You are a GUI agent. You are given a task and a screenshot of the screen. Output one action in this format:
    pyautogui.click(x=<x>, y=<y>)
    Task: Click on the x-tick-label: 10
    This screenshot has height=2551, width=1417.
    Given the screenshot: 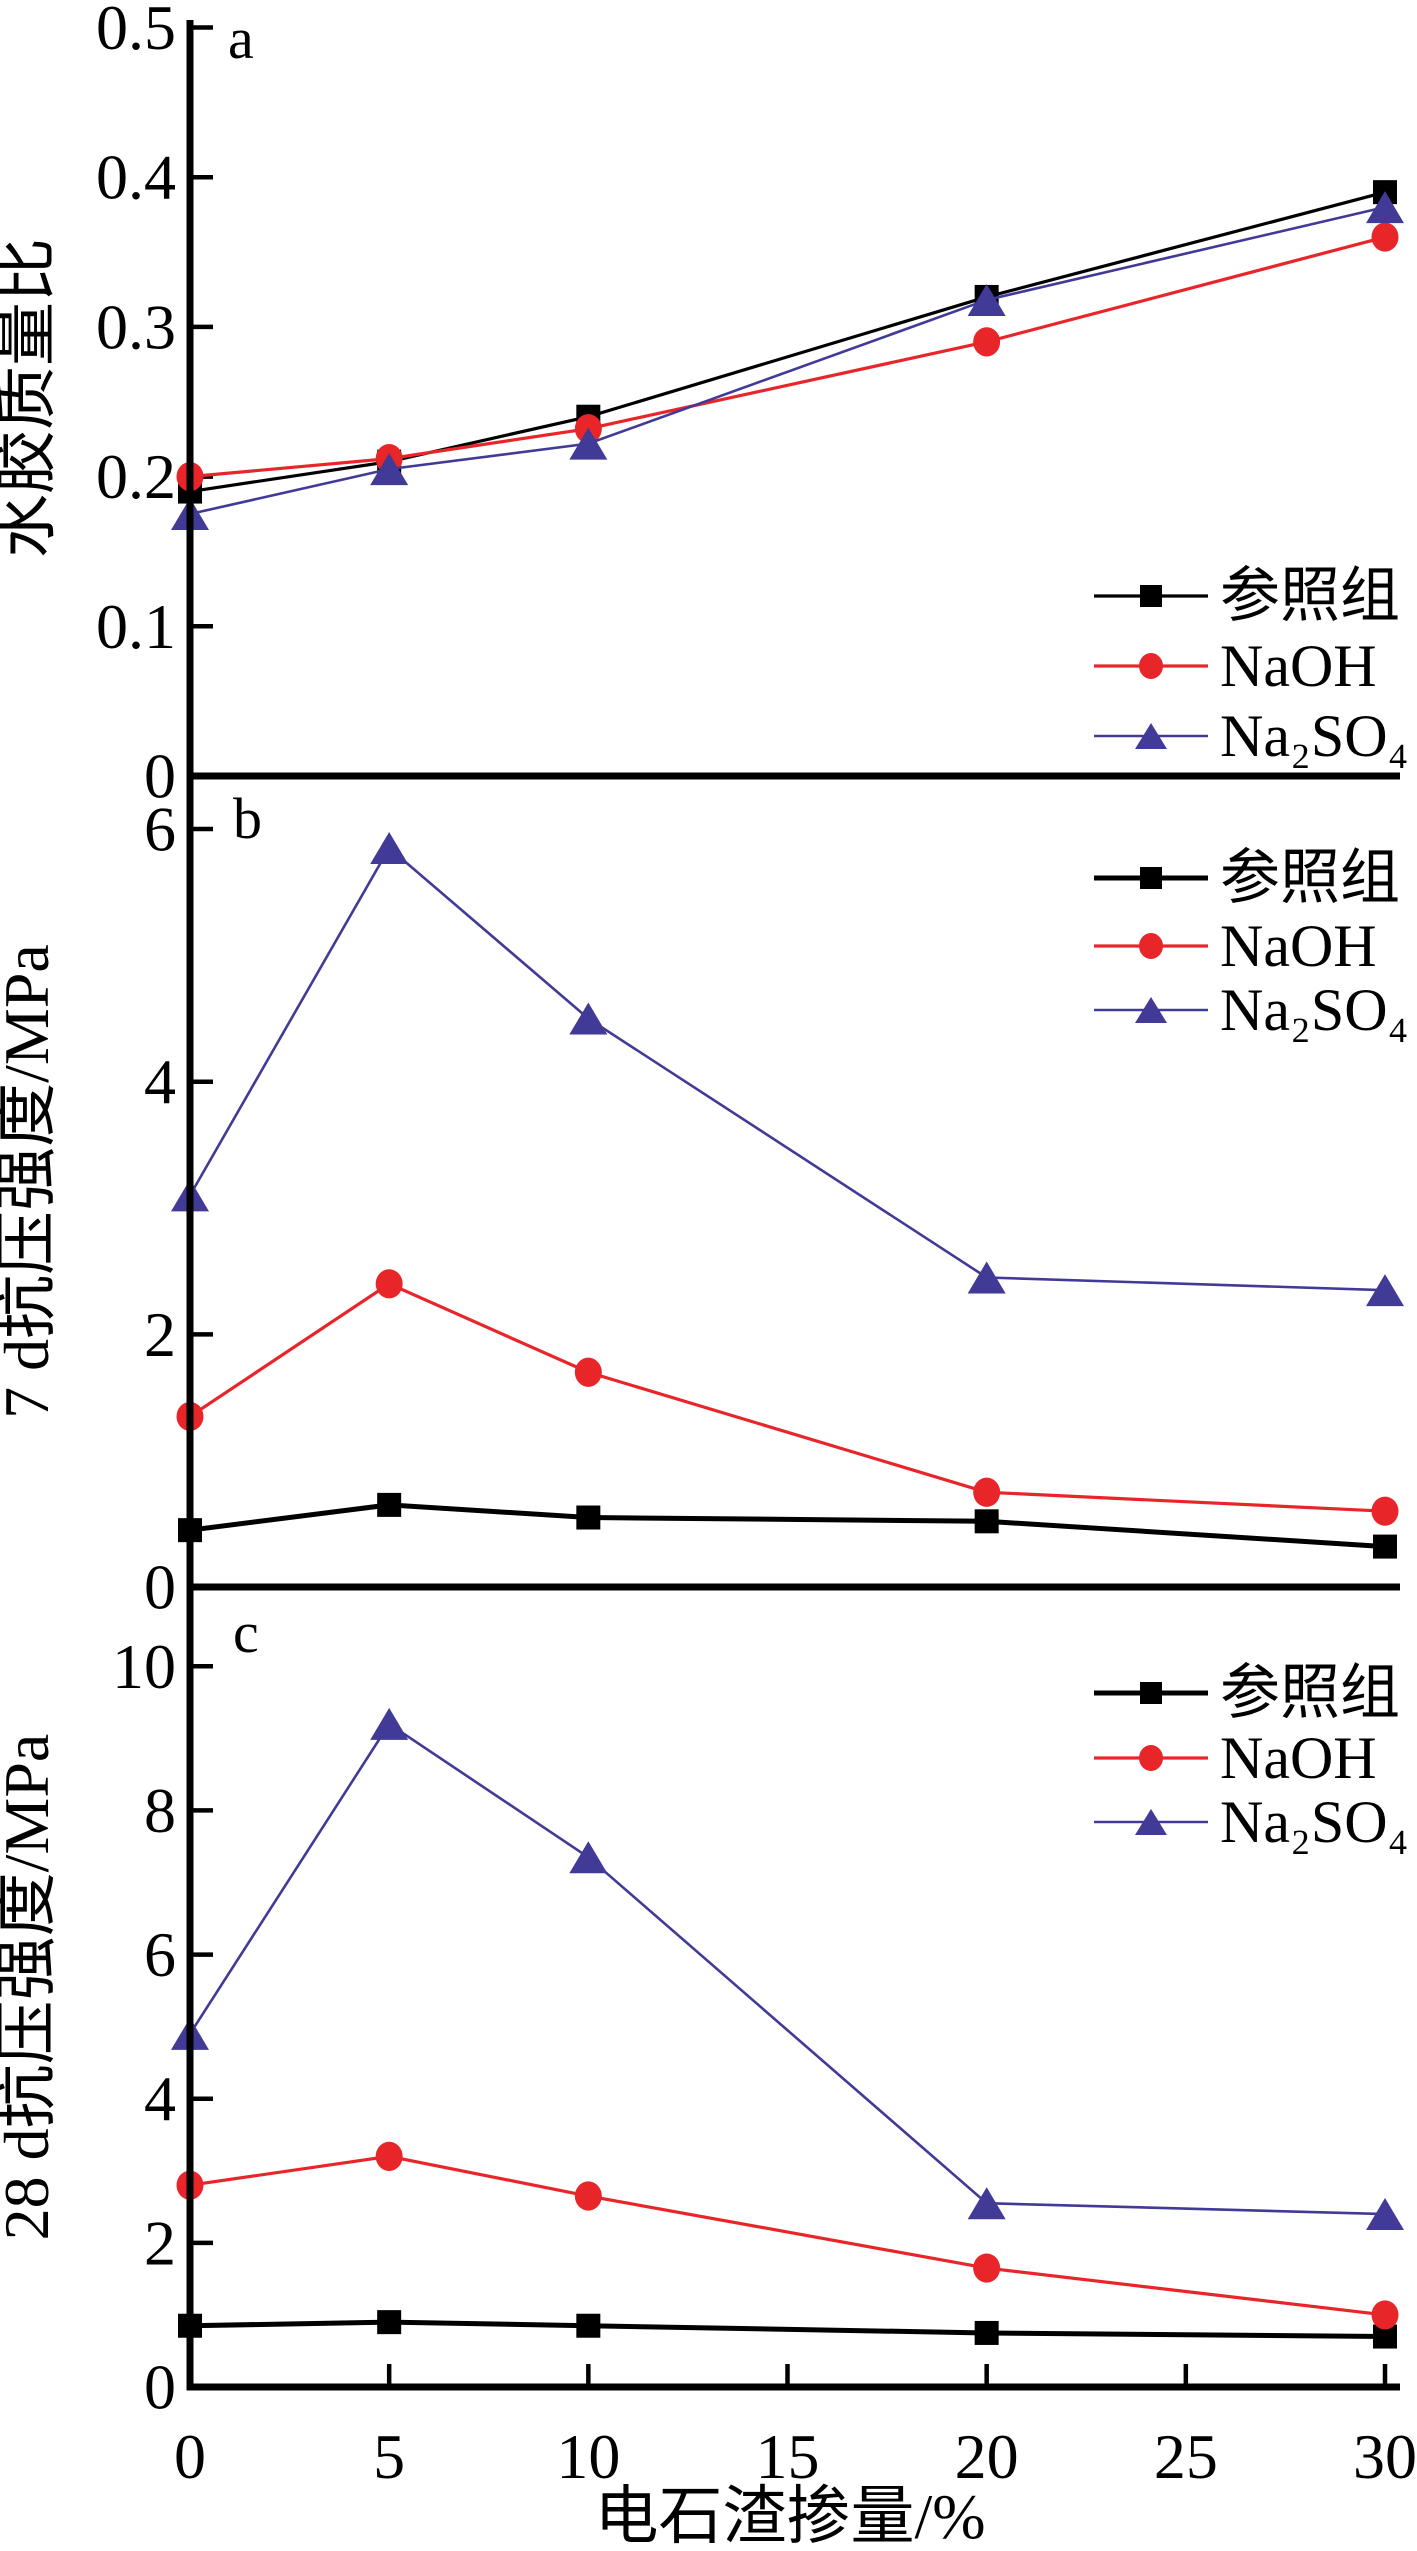 What is the action you would take?
    pyautogui.click(x=588, y=2456)
    